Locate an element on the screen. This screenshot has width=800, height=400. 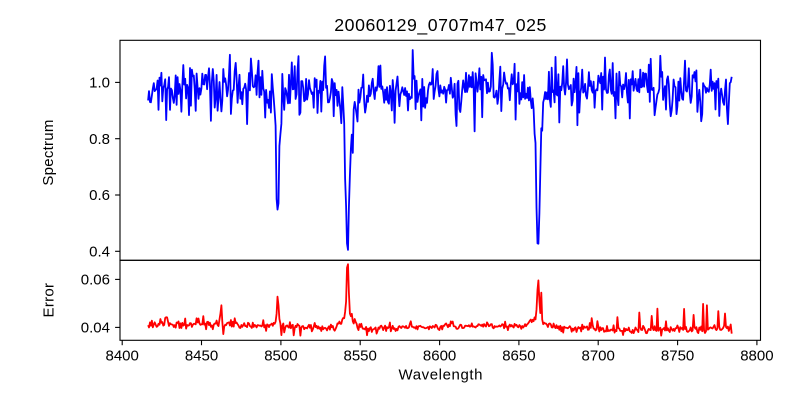
svg-text: 8650 is located at coordinates (518, 355).